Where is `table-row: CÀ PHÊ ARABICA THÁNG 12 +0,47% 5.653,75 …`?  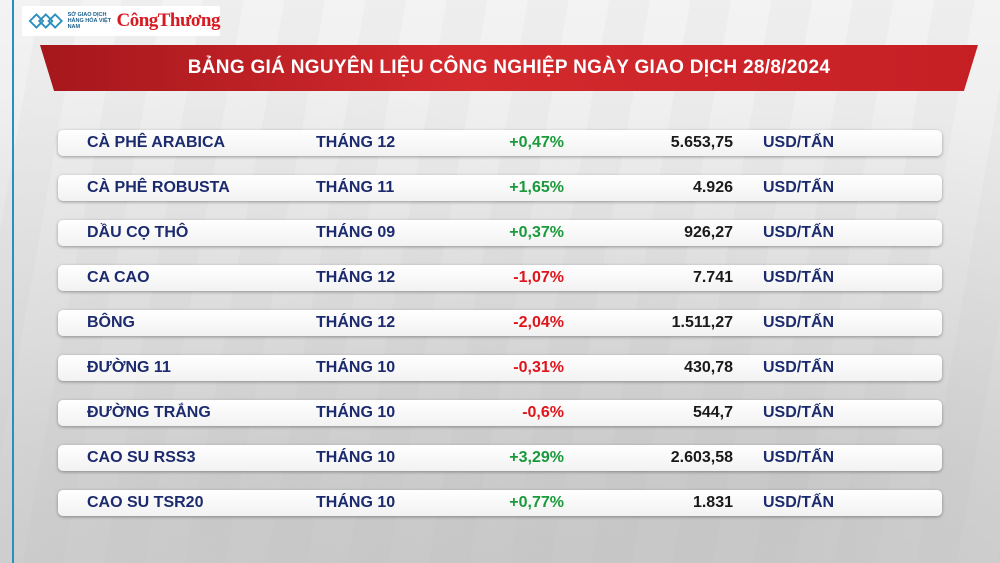
table-row: CÀ PHÊ ARABICA THÁNG 12 +0,47% 5.653,75 … is located at coordinates (500, 143).